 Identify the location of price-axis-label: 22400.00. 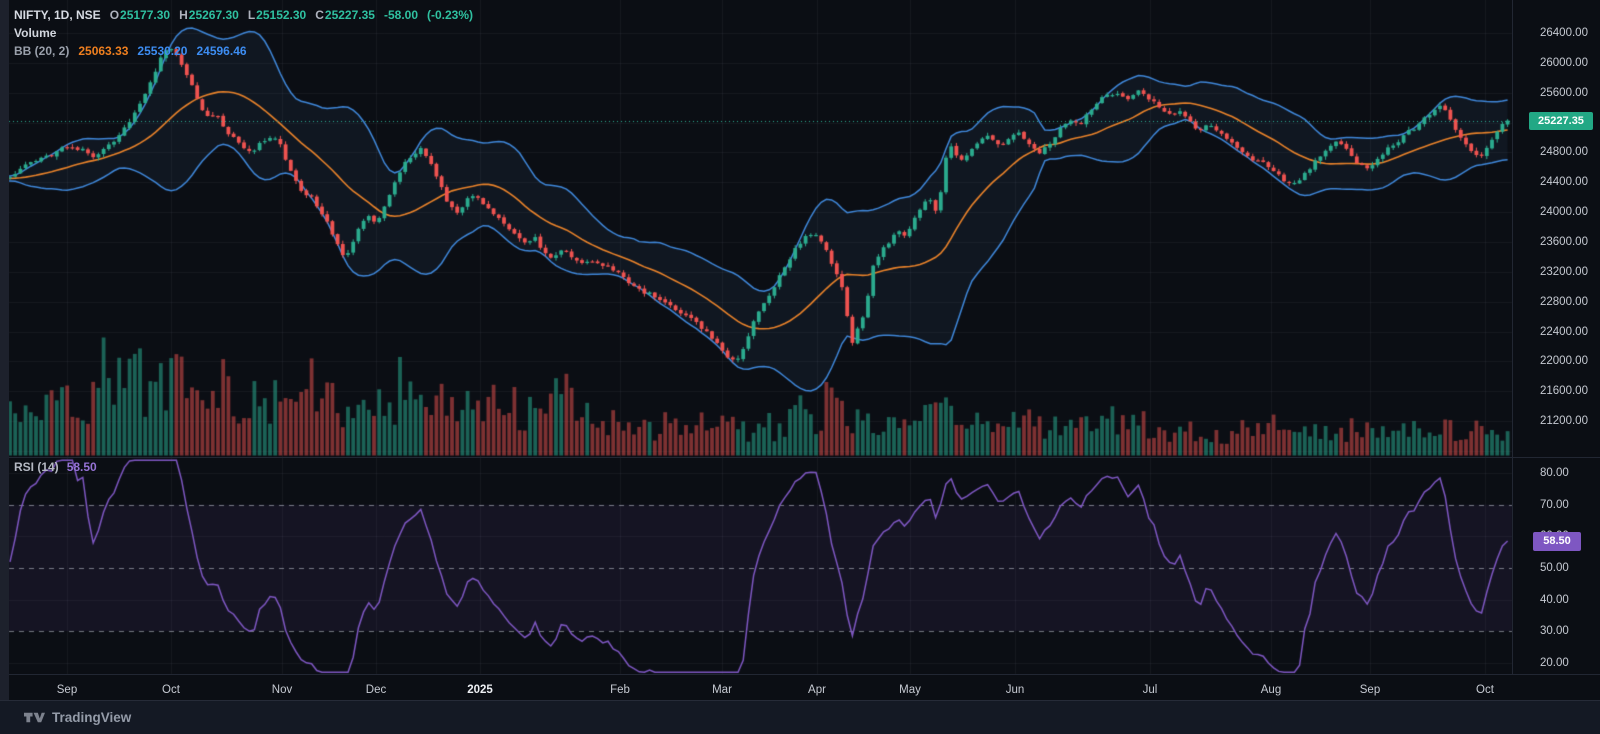
(1564, 331).